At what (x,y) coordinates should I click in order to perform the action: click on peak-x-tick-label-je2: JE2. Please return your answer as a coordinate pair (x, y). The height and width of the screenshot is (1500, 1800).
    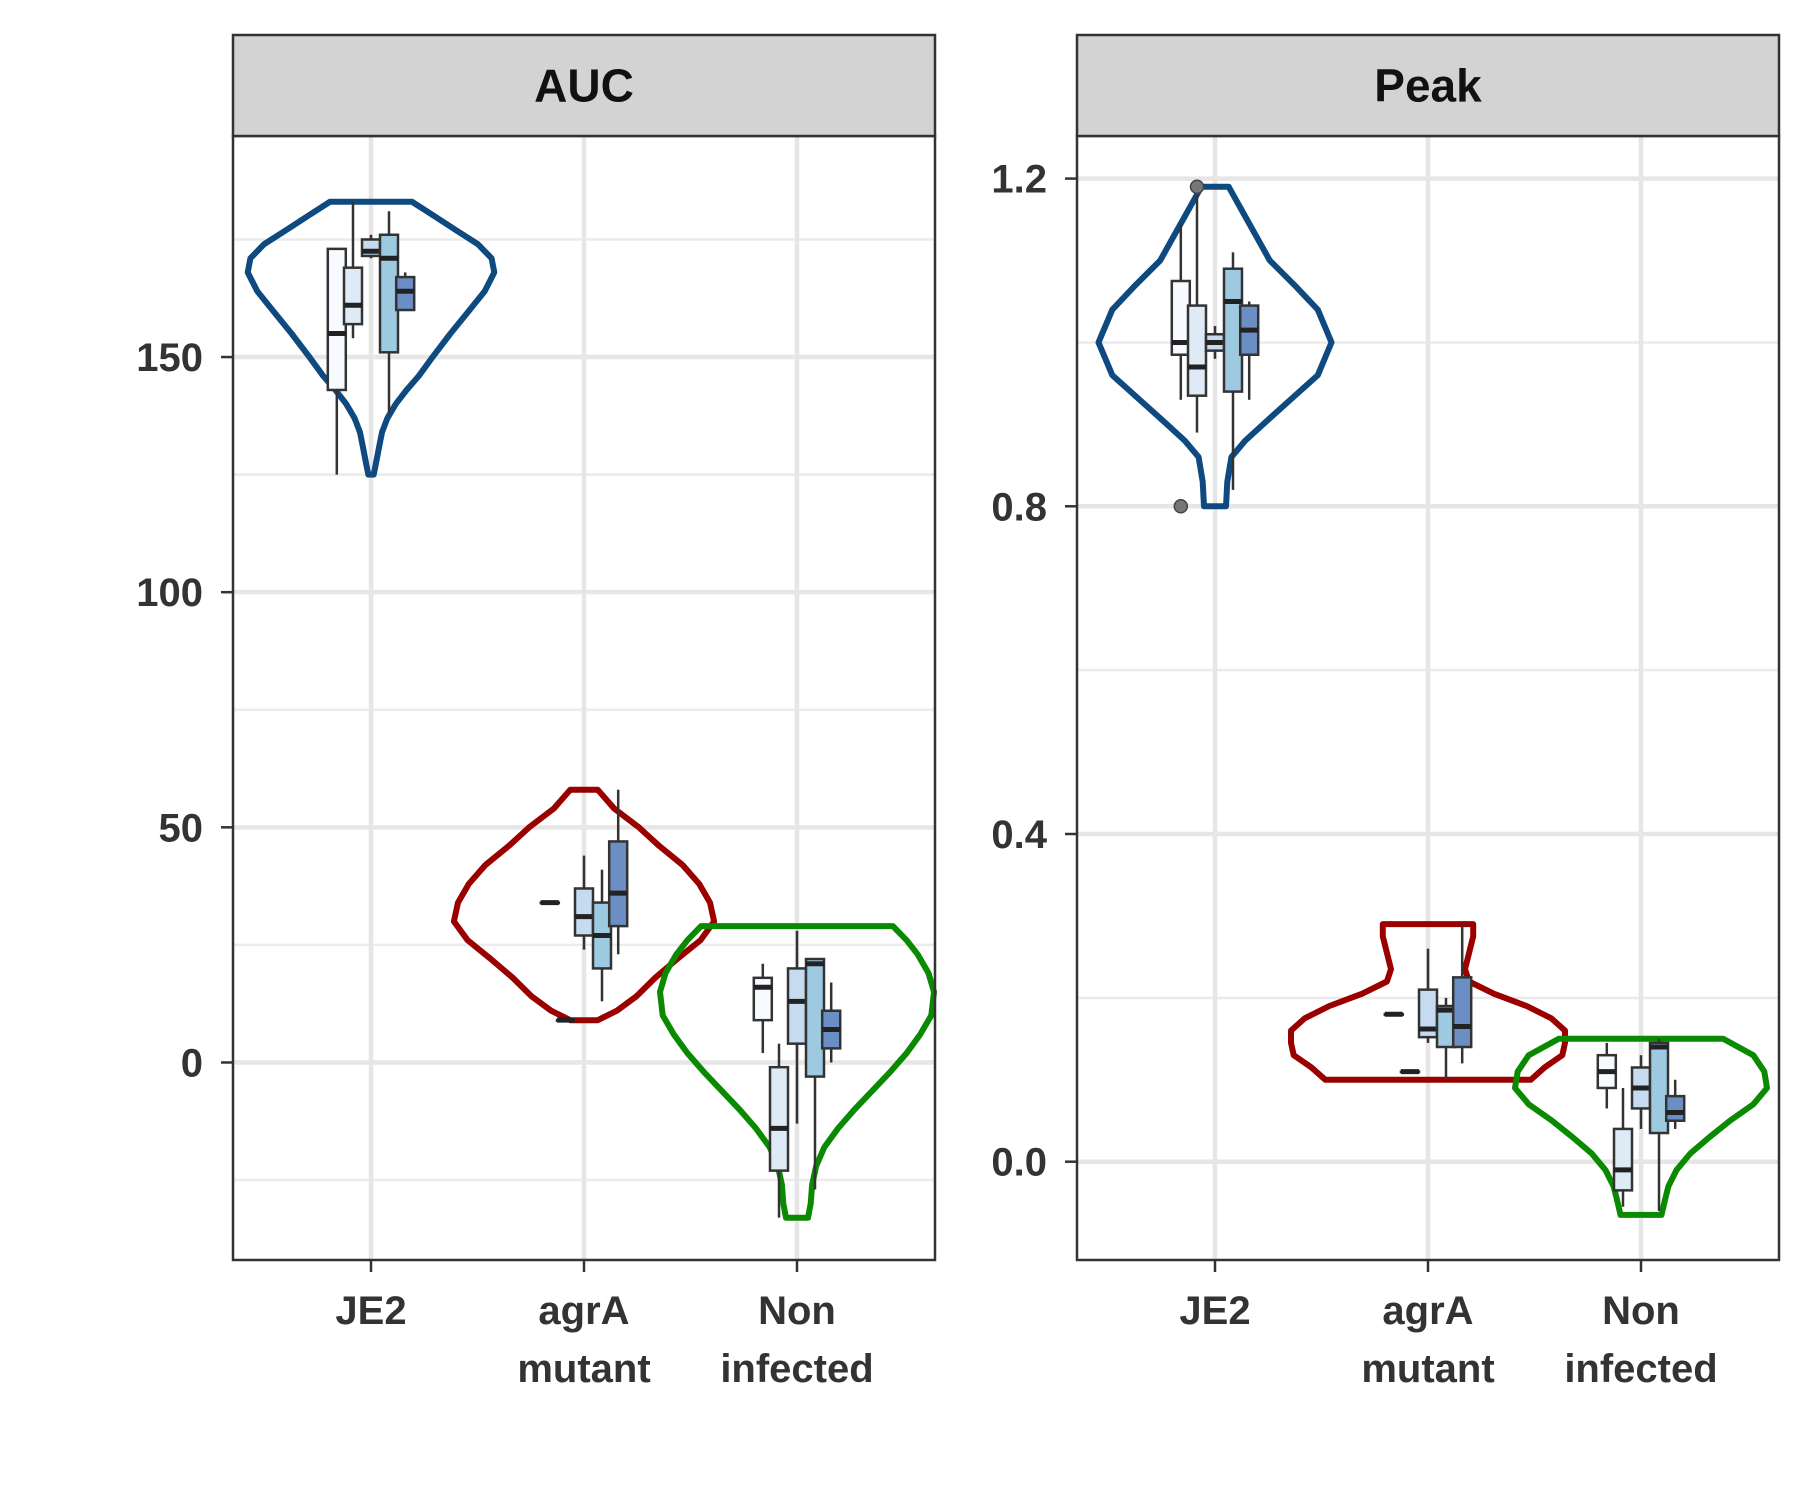
    Looking at the image, I should click on (1214, 1311).